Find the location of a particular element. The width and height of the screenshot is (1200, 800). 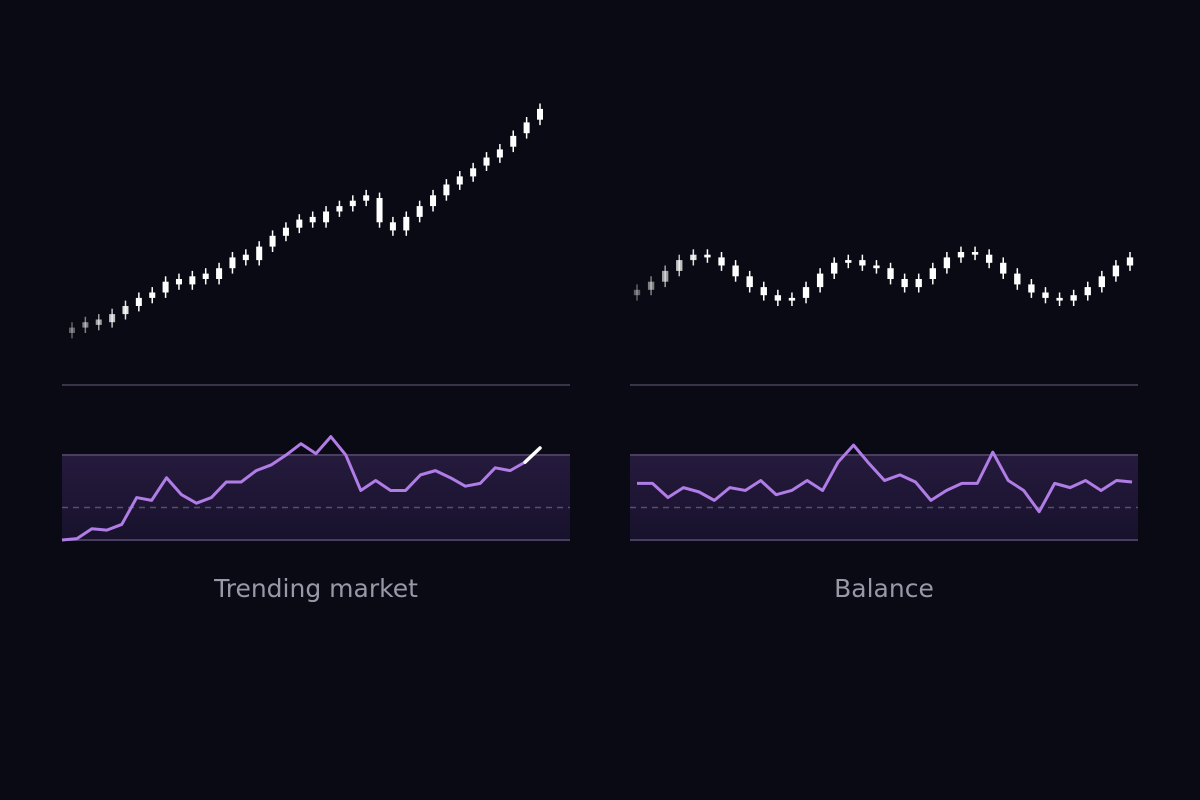

oscillator-highlight is located at coordinates (532, 455).